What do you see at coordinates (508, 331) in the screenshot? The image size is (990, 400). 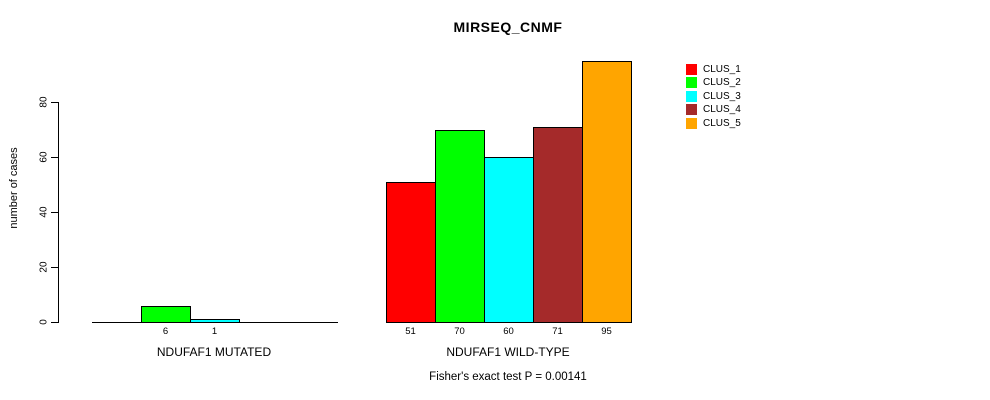 I see `bar-value-label: 60` at bounding box center [508, 331].